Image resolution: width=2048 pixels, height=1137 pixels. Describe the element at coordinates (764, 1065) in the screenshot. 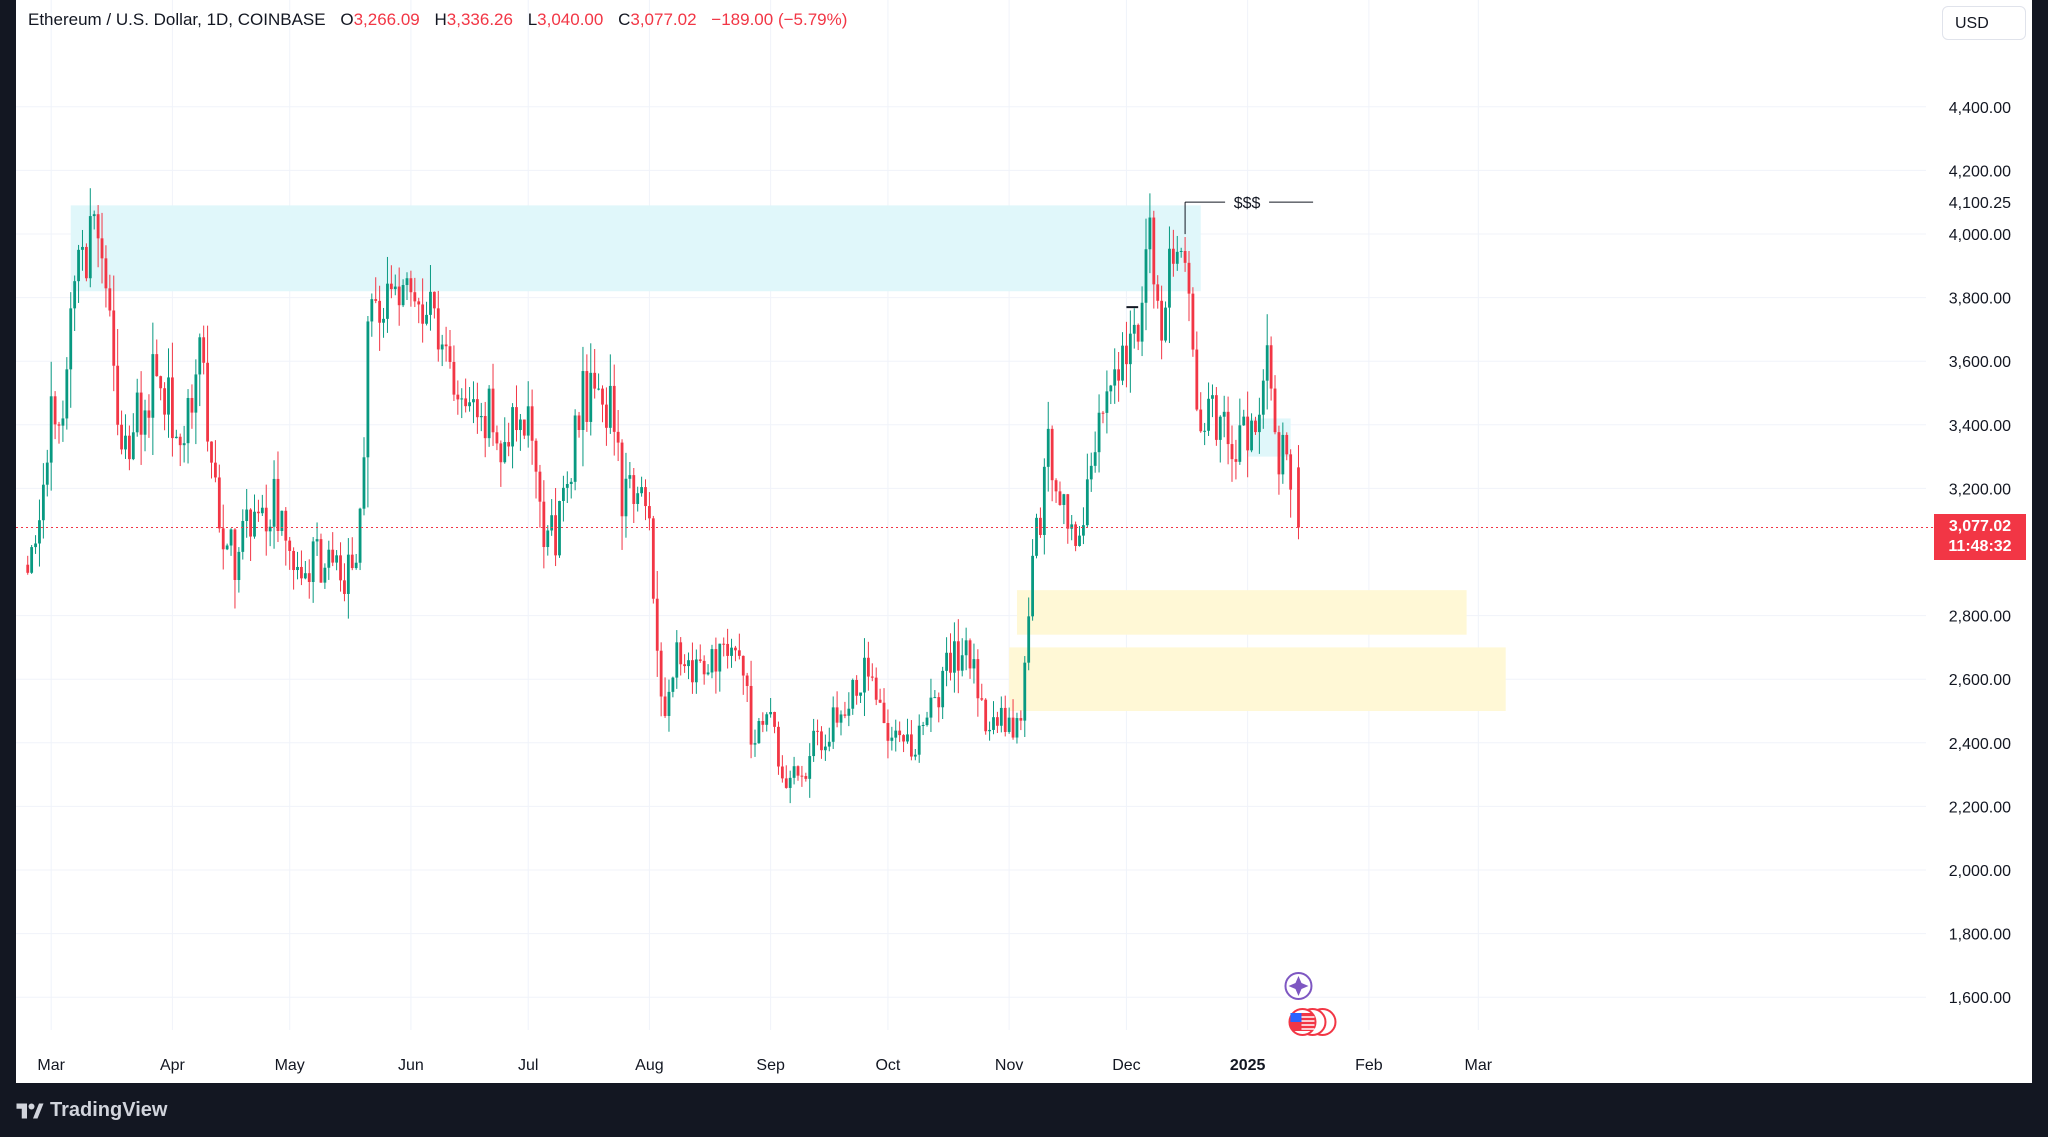

I see `time-axis: Mar Apr May Jun Jul Aug Sep Oct Nov Dec 2025 Feb Mar` at that location.